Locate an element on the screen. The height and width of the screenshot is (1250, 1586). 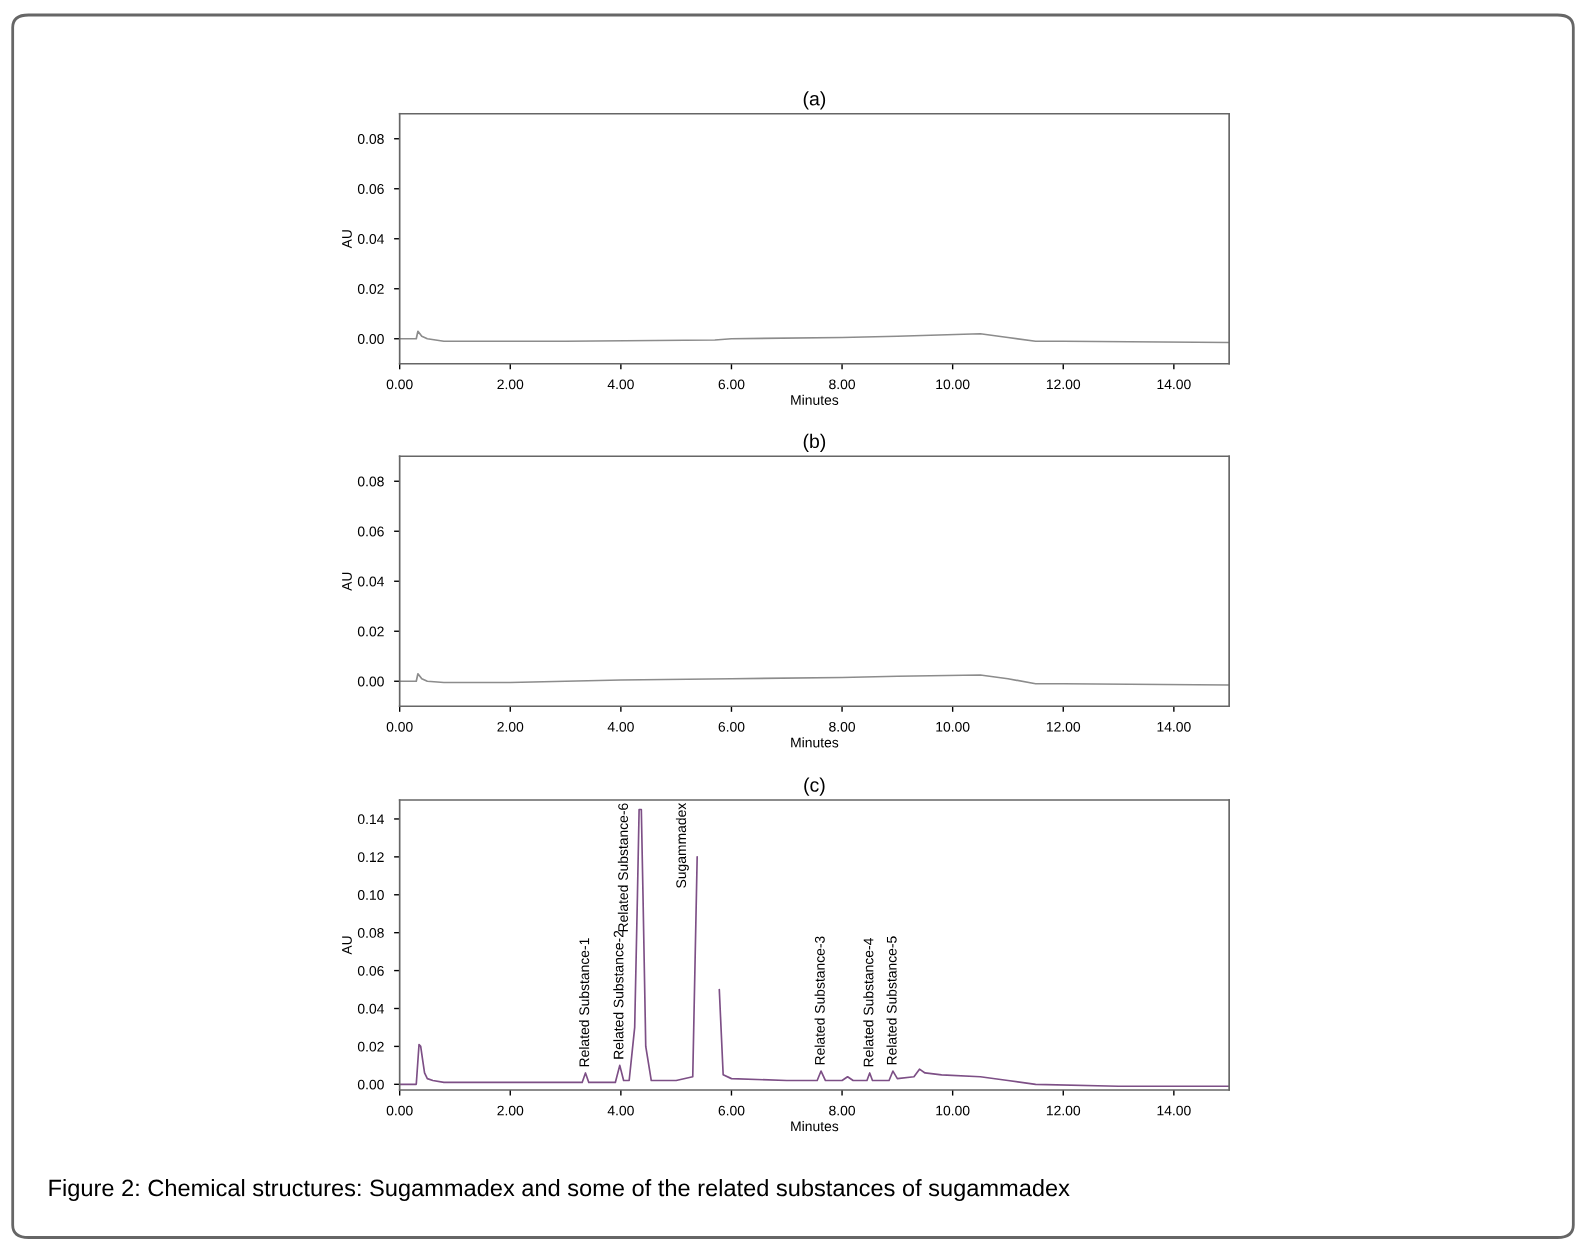
chart-title: (c) is located at coordinates (814, 786).